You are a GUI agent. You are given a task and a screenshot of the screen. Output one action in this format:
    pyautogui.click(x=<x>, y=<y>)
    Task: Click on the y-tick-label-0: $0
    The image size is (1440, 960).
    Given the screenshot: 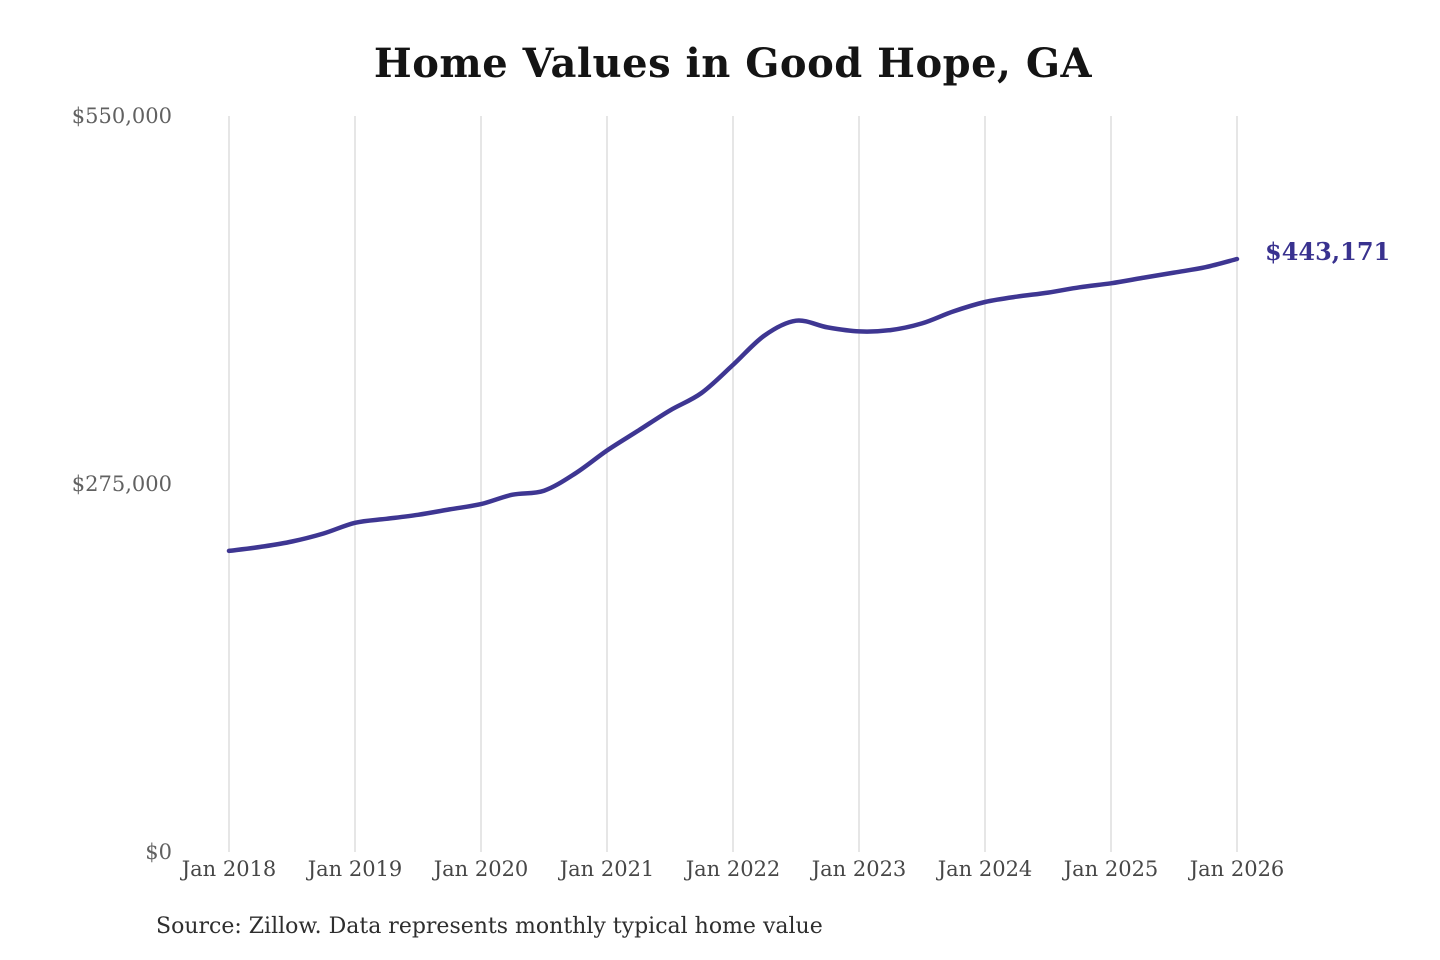 What is the action you would take?
    pyautogui.click(x=158, y=852)
    